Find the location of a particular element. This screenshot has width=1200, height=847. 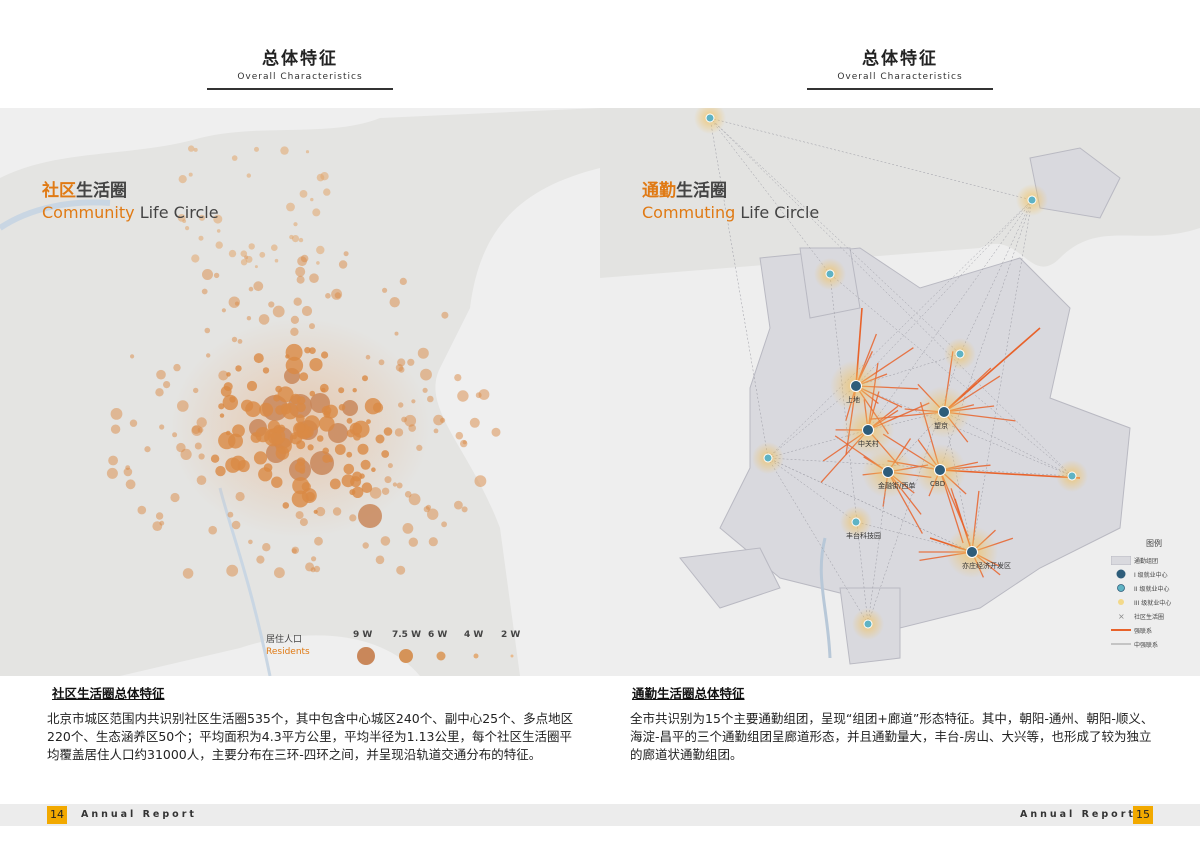

legend-size-9w: 9 W is located at coordinates (363, 635).